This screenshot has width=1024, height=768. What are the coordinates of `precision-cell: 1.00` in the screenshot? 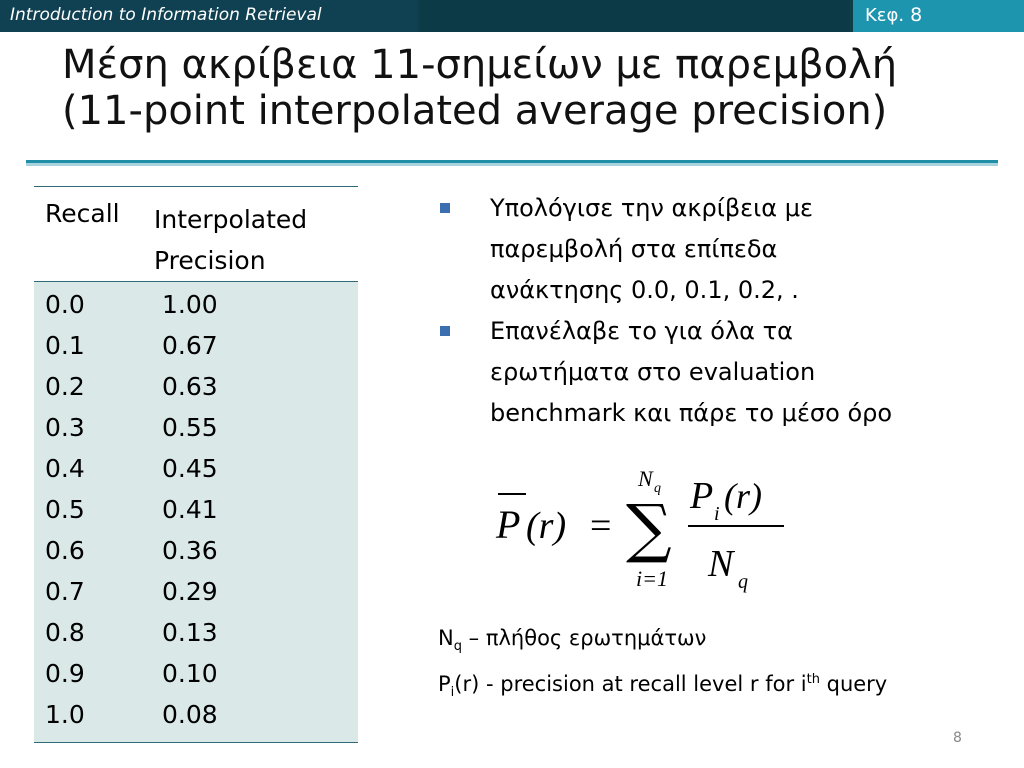 It's located at (190, 304).